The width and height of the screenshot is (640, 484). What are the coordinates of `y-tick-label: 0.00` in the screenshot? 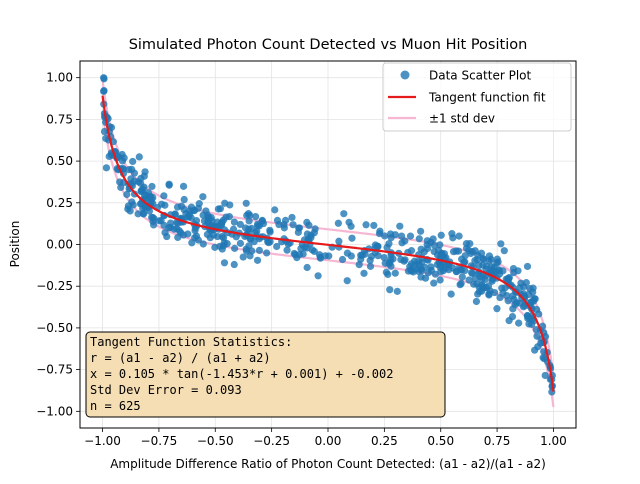 It's located at (59, 245).